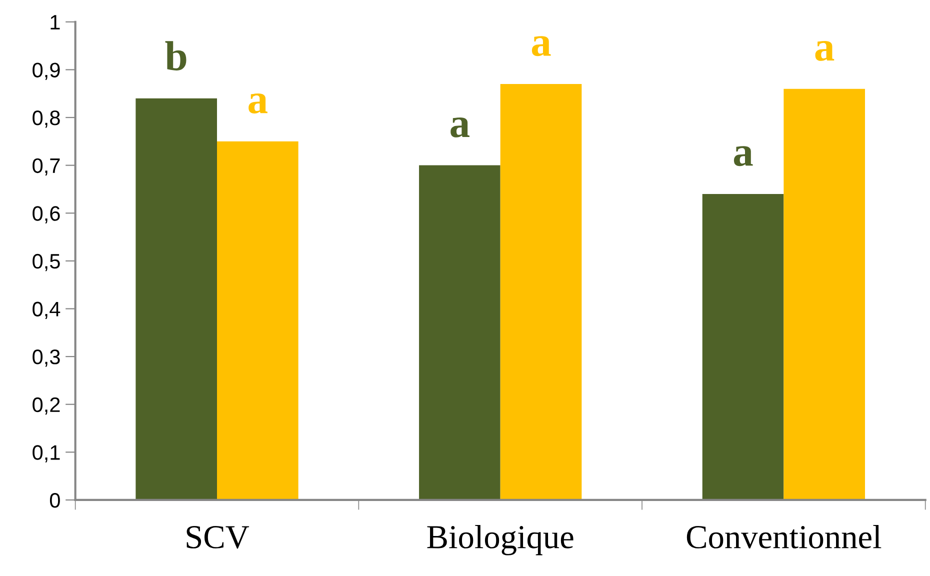 This screenshot has height=576, width=930. I want to click on y-tick-label: 0,3, so click(46, 358).